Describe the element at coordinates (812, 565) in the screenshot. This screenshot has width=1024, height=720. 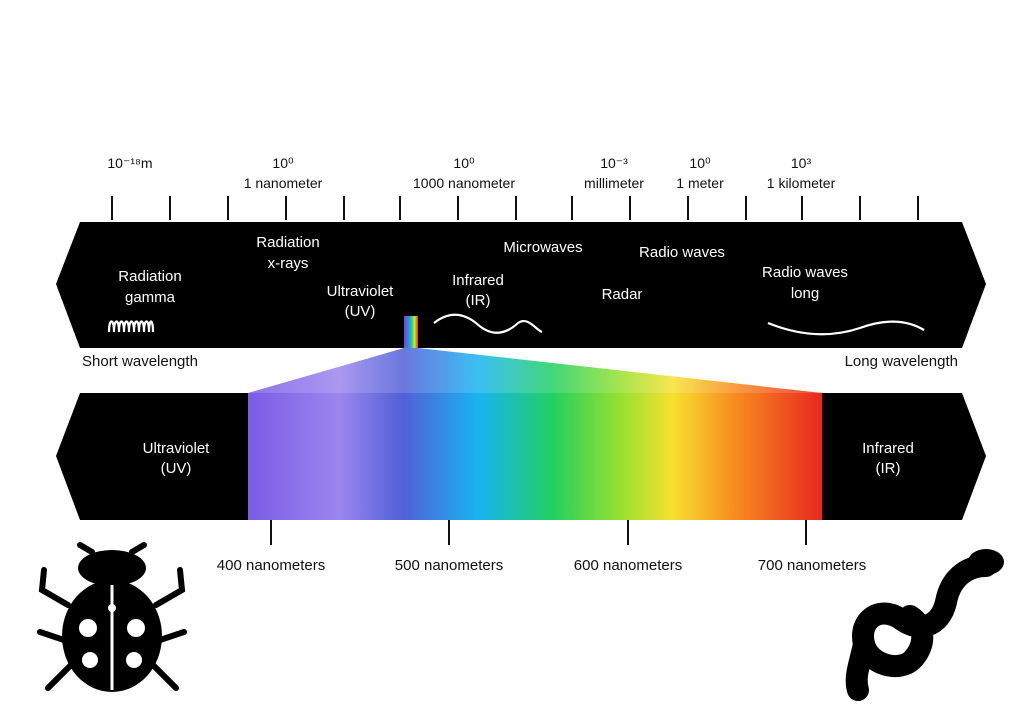
I see `tick-700-label: 700 nanometers` at that location.